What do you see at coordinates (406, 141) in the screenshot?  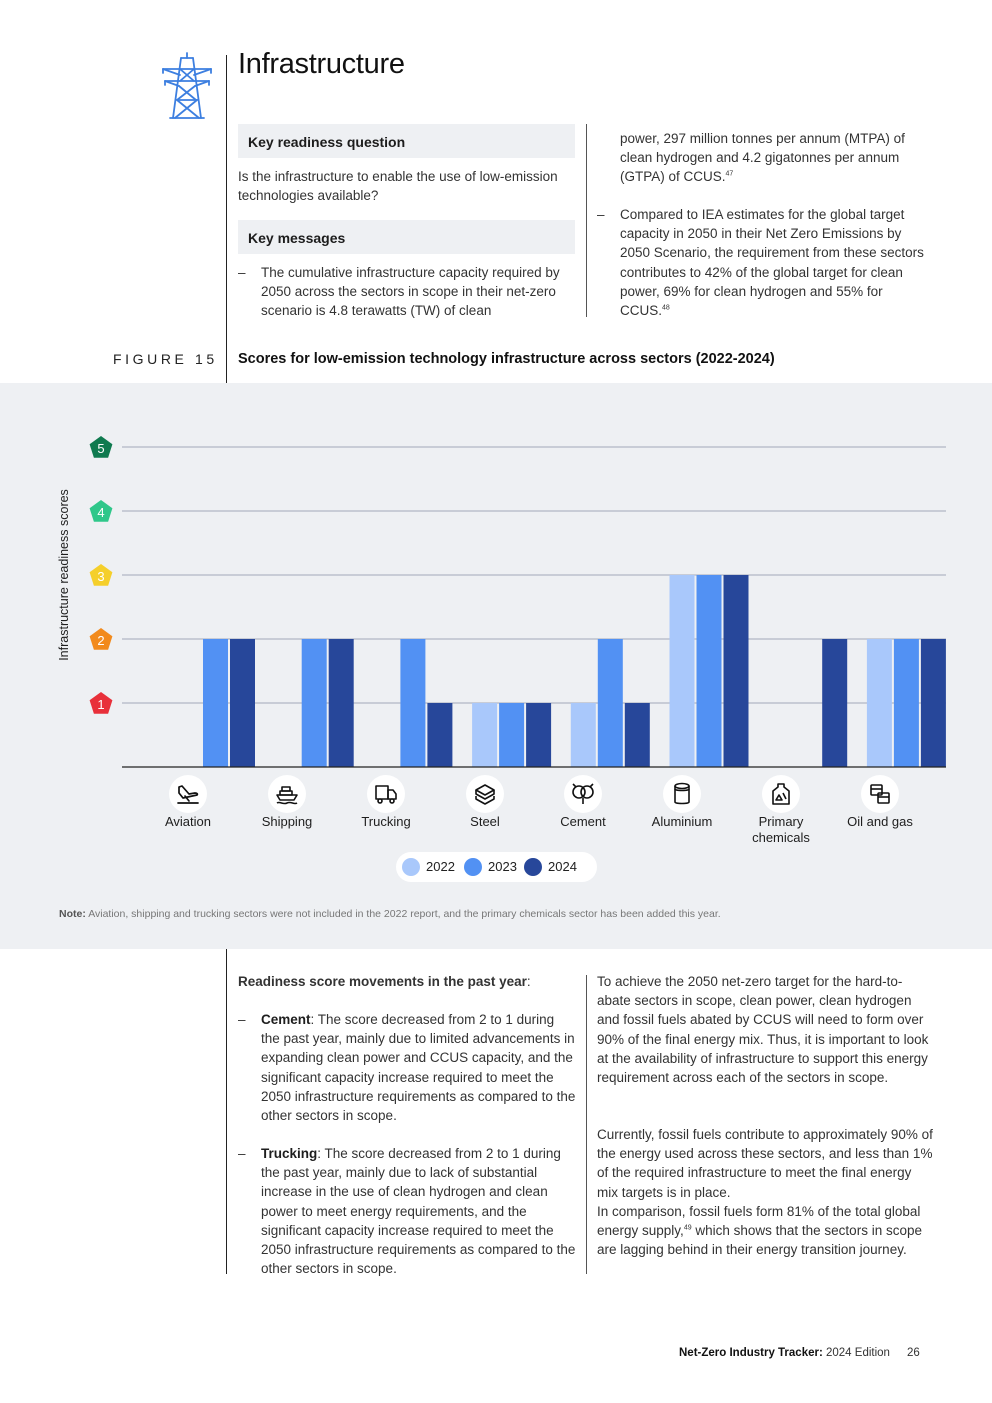 I see `key-question-heading: Key readiness question` at bounding box center [406, 141].